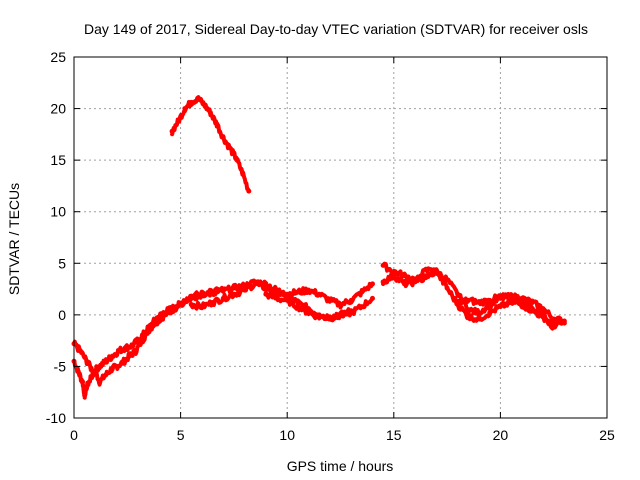 This screenshot has height=480, width=640. Describe the element at coordinates (58, 212) in the screenshot. I see `y-tick-label: 10` at that location.